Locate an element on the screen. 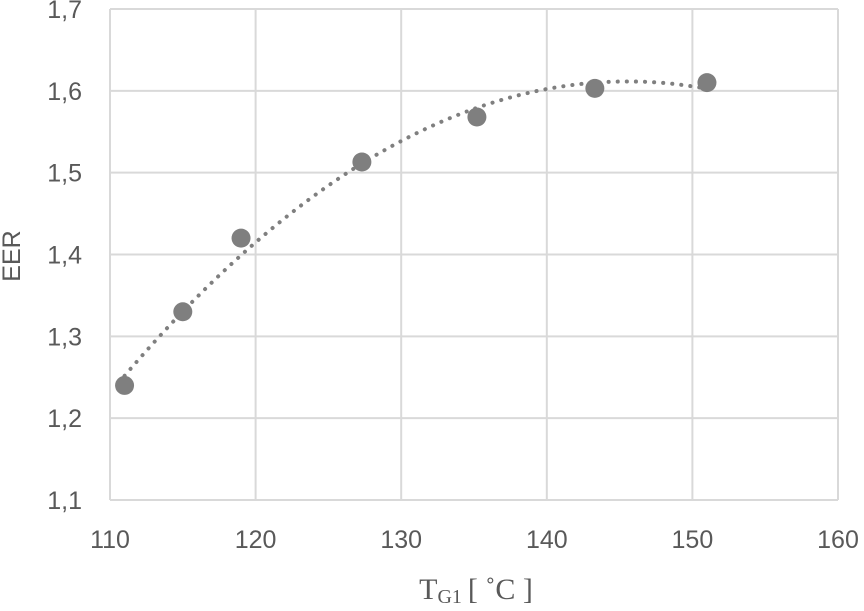  x-tick-labels: 110 120 130 140 150 160 is located at coordinates (474, 540).